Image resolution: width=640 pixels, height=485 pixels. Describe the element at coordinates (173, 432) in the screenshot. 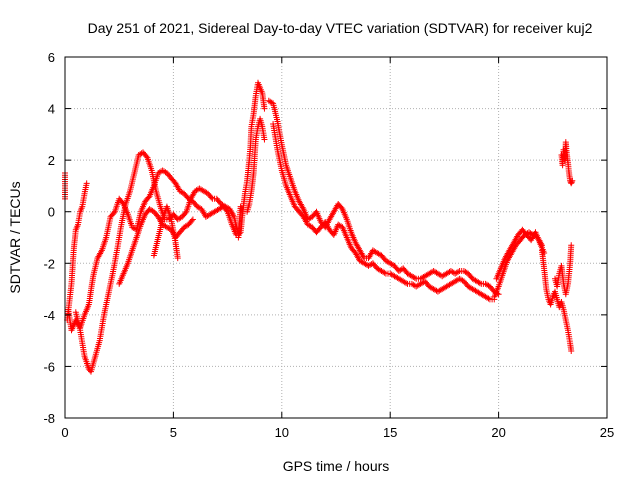

I see `x-tick-label: 5` at that location.